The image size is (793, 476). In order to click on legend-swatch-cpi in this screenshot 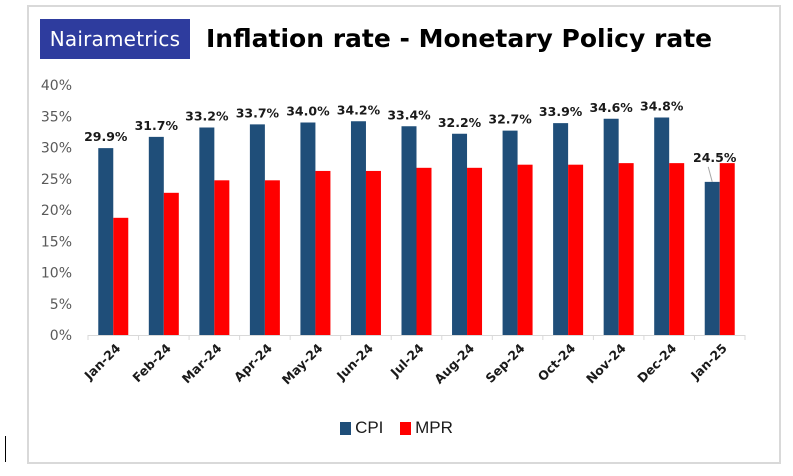, I will do `click(346, 428)`.